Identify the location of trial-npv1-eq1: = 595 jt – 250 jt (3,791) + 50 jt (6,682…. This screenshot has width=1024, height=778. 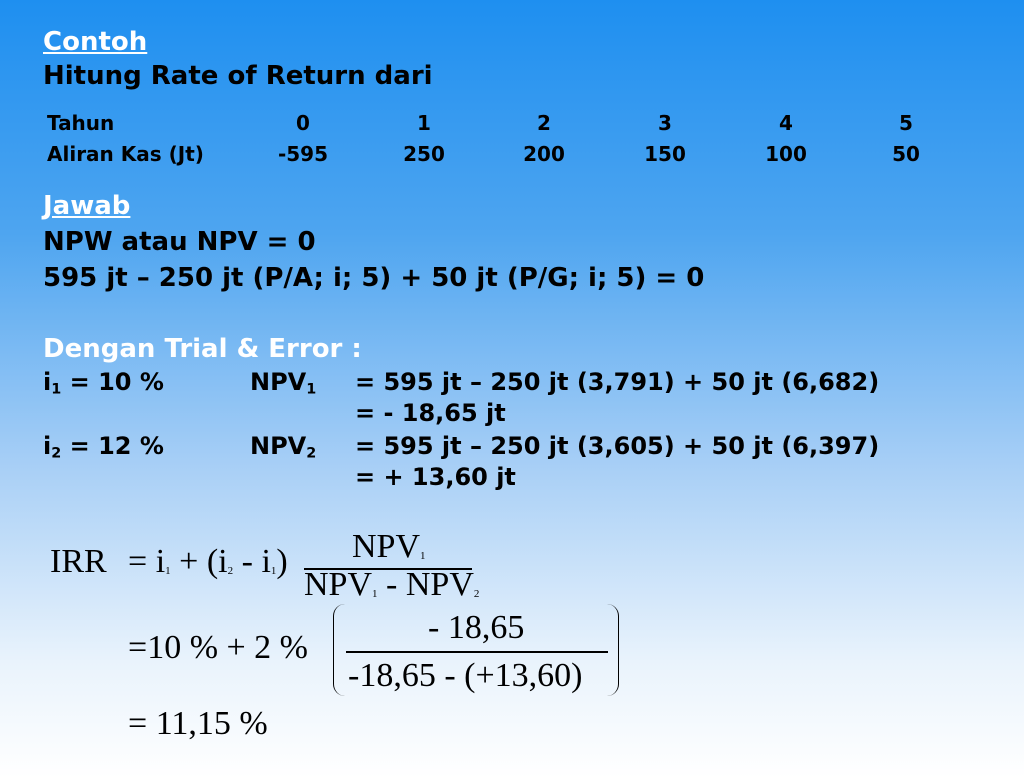
(617, 382).